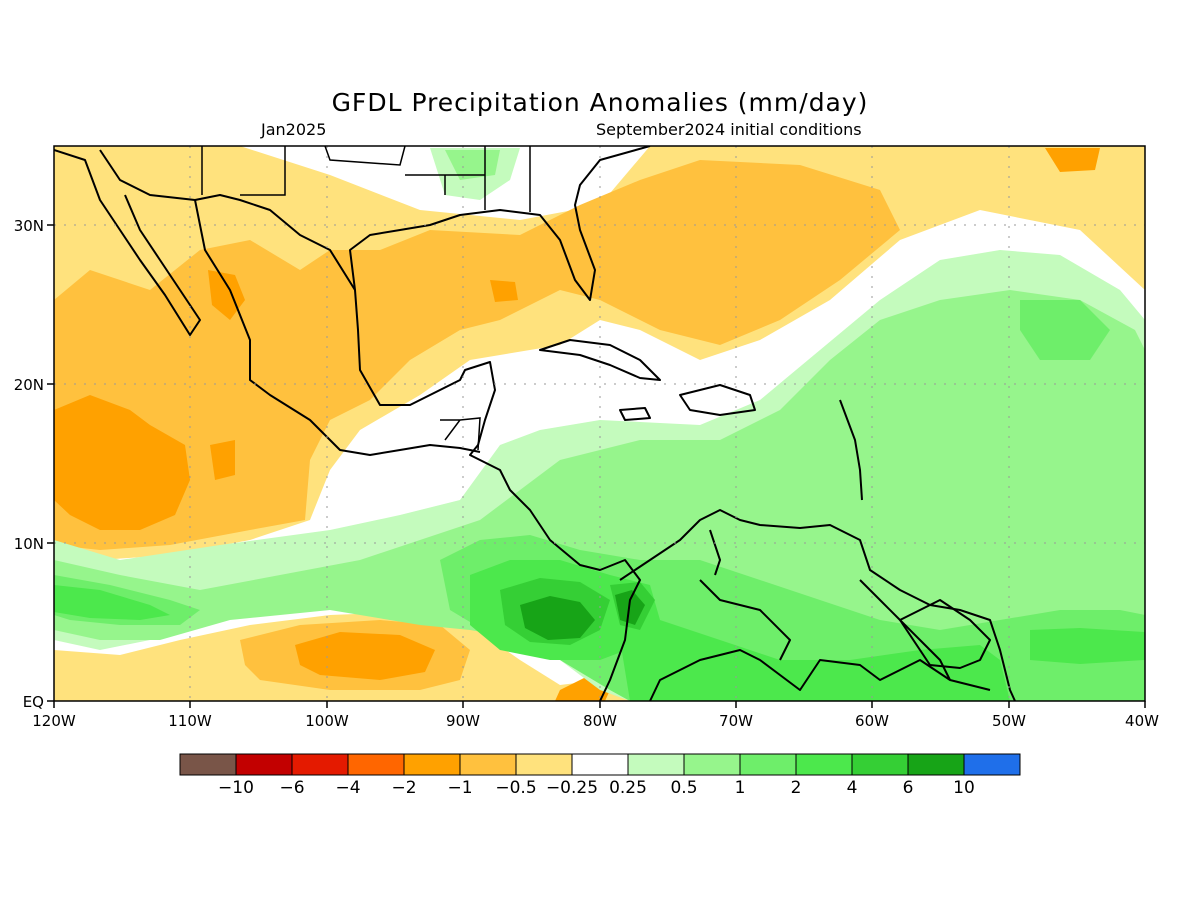 The height and width of the screenshot is (900, 1200). I want to click on colorbar-label: 0.5, so click(683, 788).